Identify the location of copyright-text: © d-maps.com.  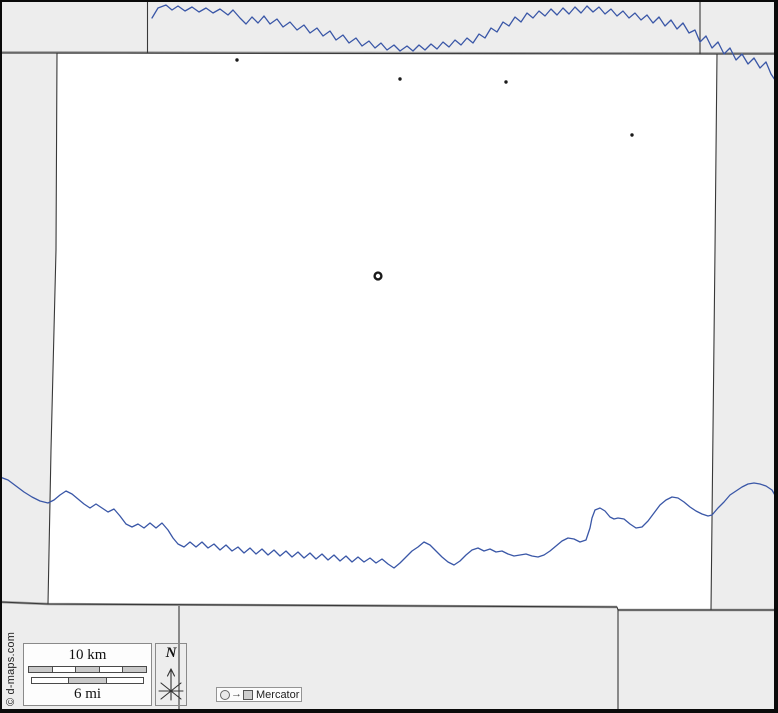
(11, 668).